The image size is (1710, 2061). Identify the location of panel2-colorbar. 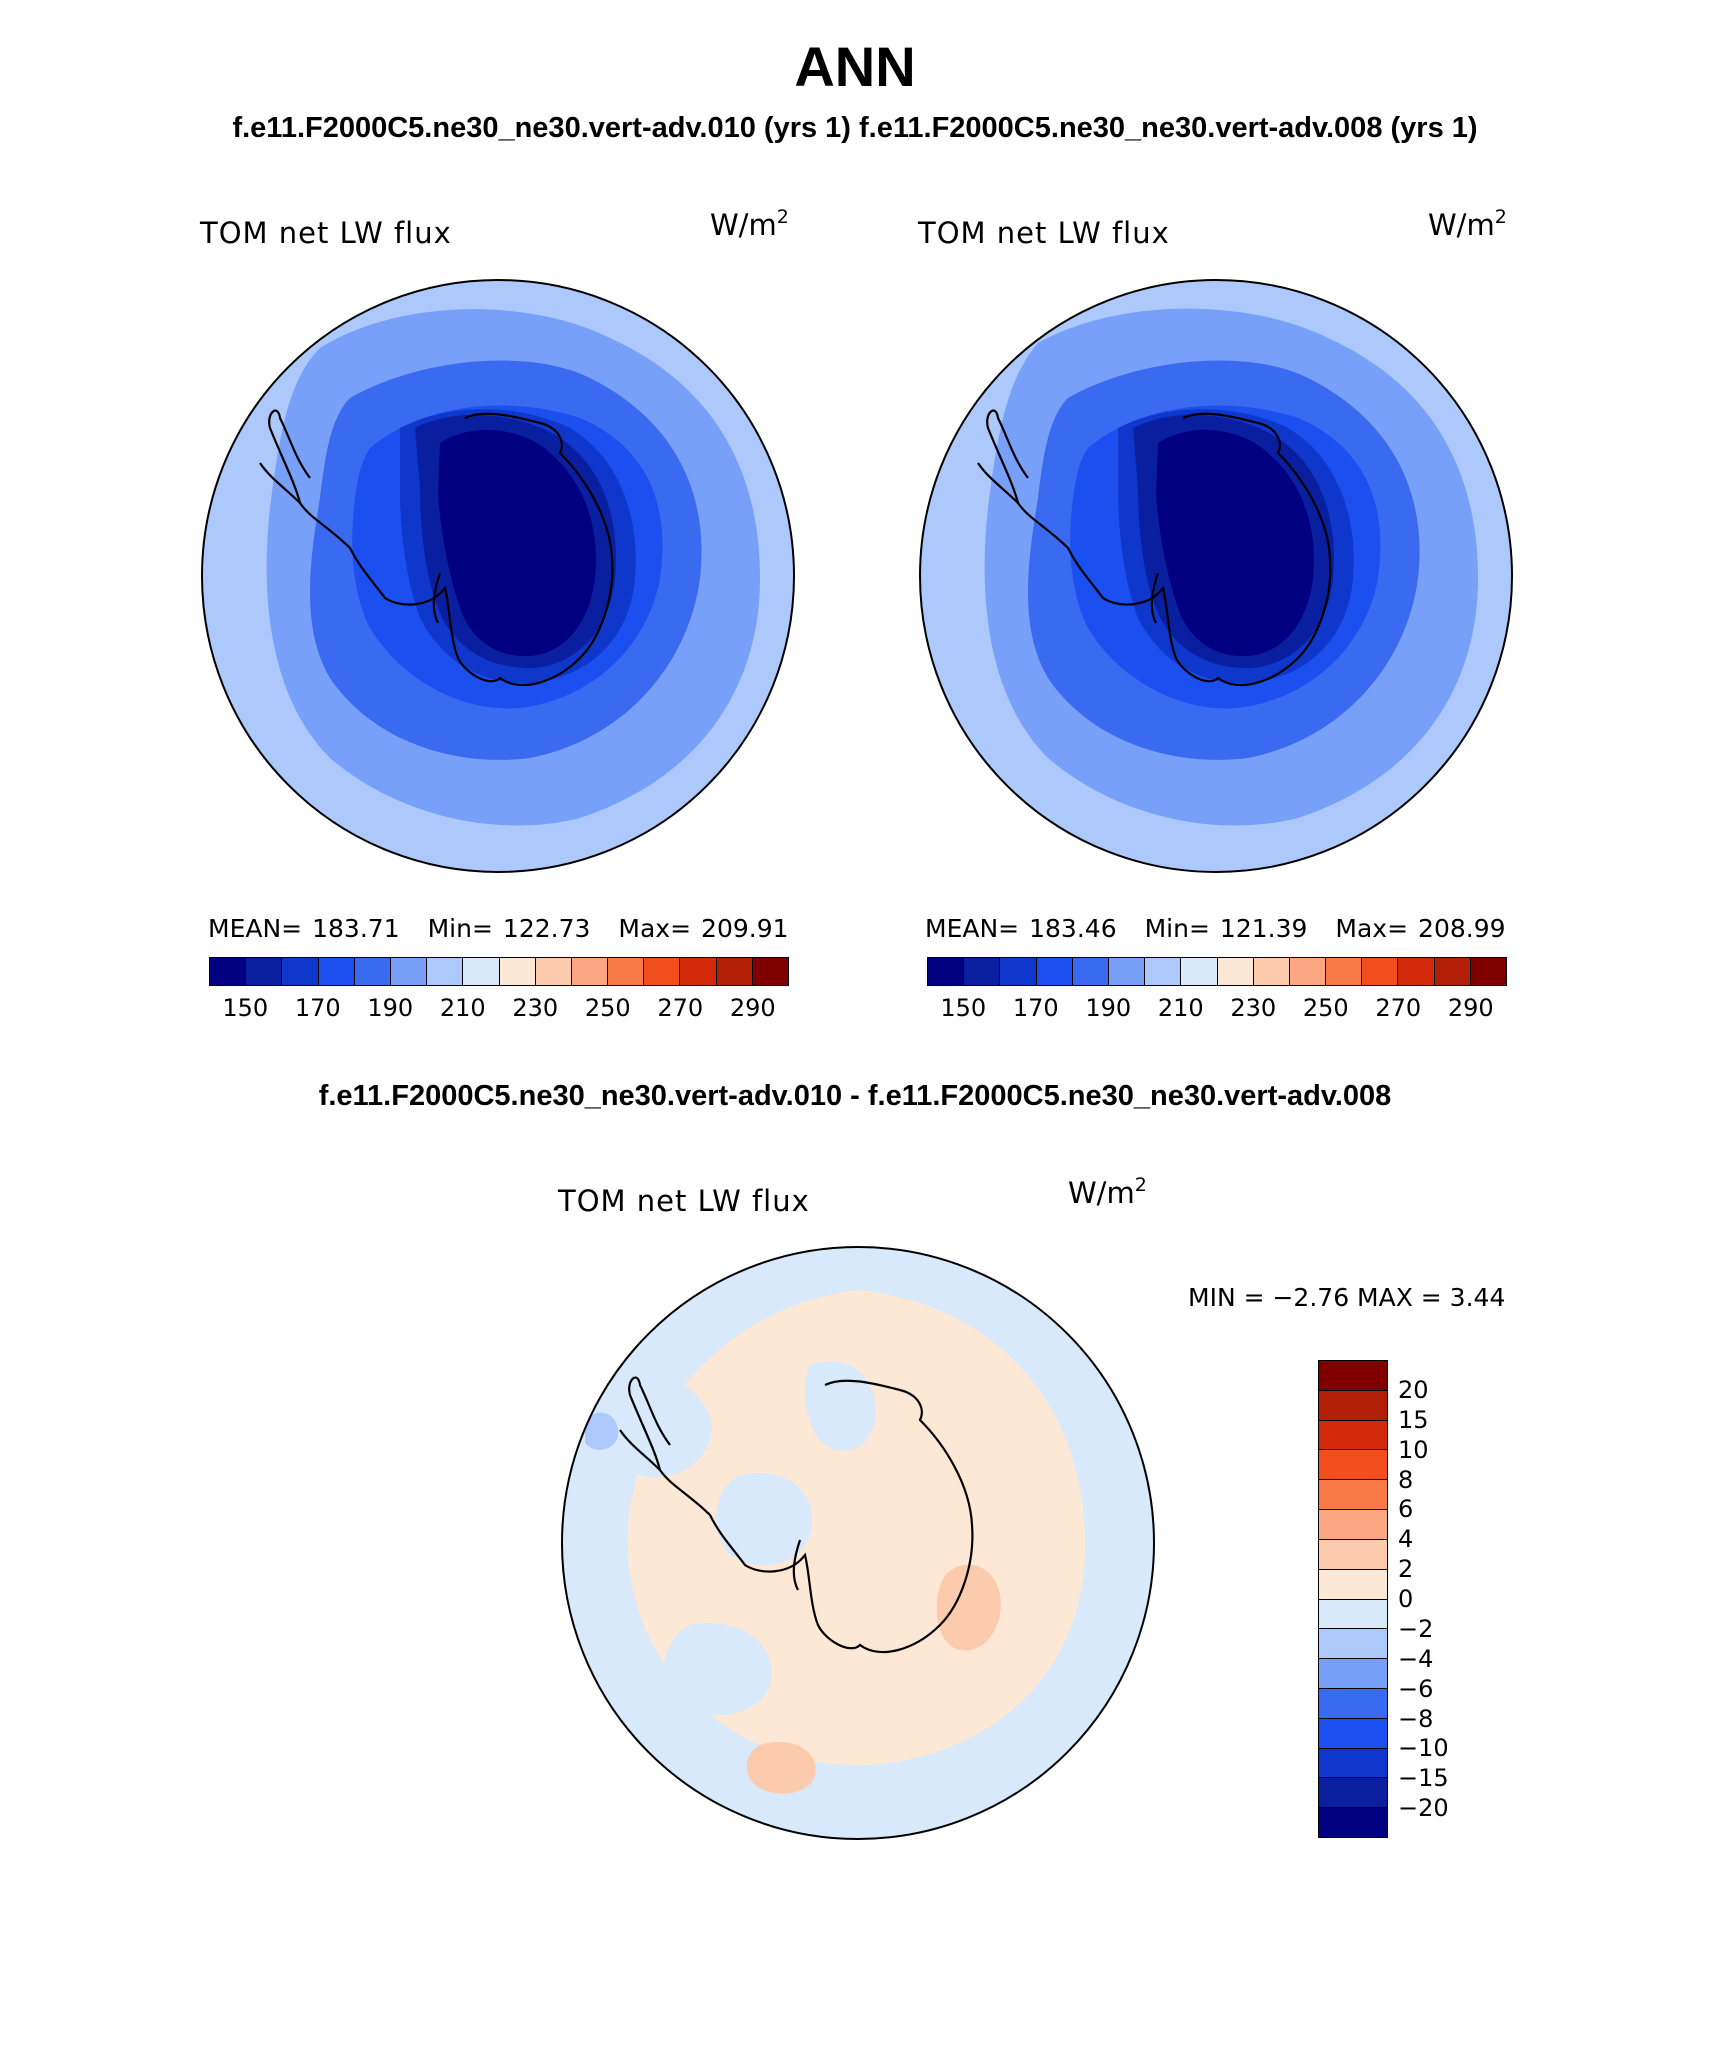
(1217, 971).